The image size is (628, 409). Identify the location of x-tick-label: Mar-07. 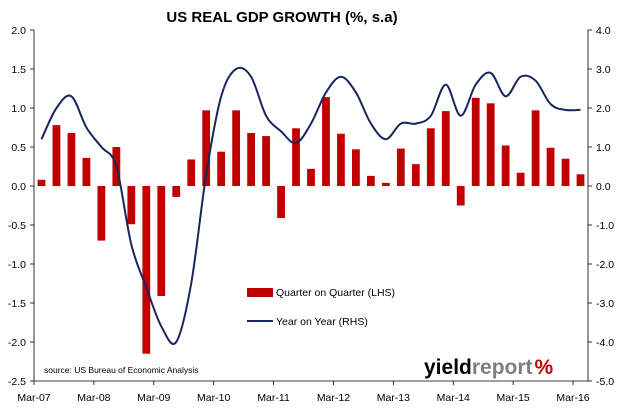
(33, 398).